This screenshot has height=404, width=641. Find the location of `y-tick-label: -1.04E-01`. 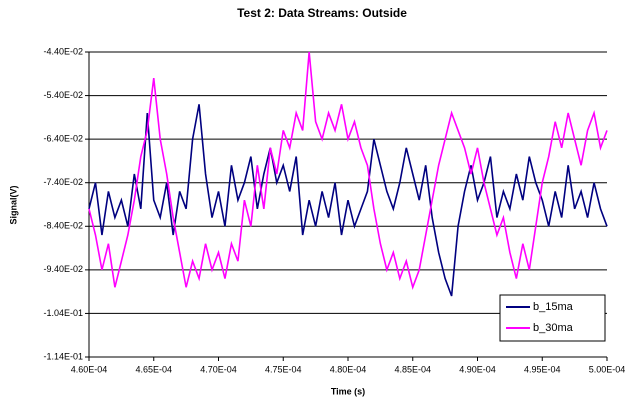

y-tick-label: -1.04E-01 is located at coordinates (63, 313).